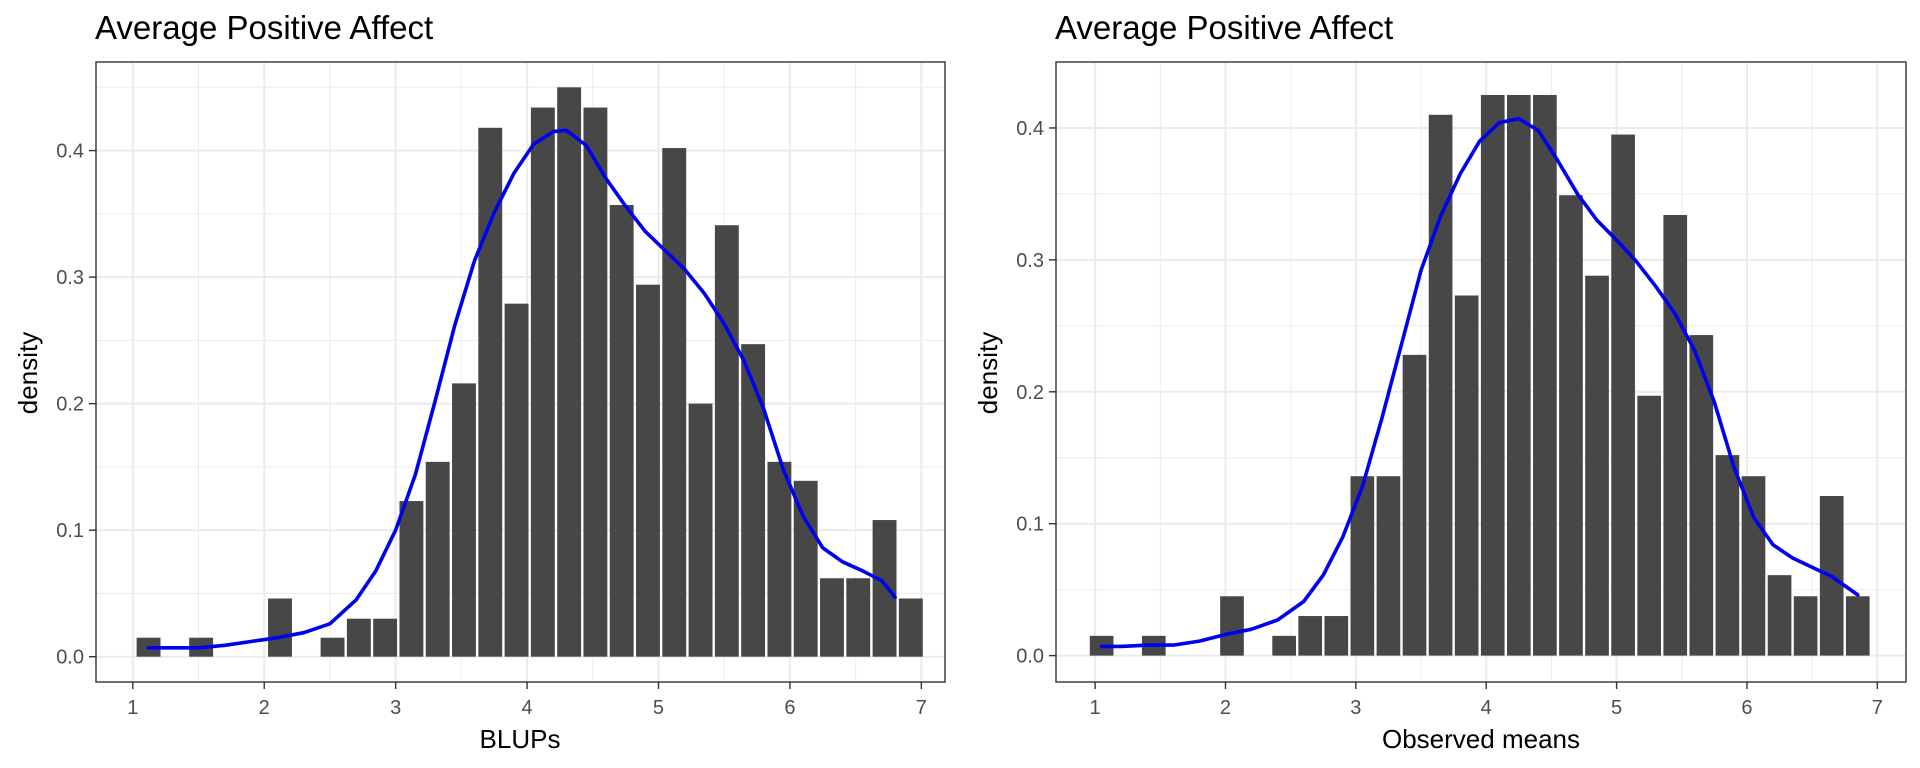 The height and width of the screenshot is (768, 1920). I want to click on right-y-tick-label-0: 0.0, so click(1030, 657).